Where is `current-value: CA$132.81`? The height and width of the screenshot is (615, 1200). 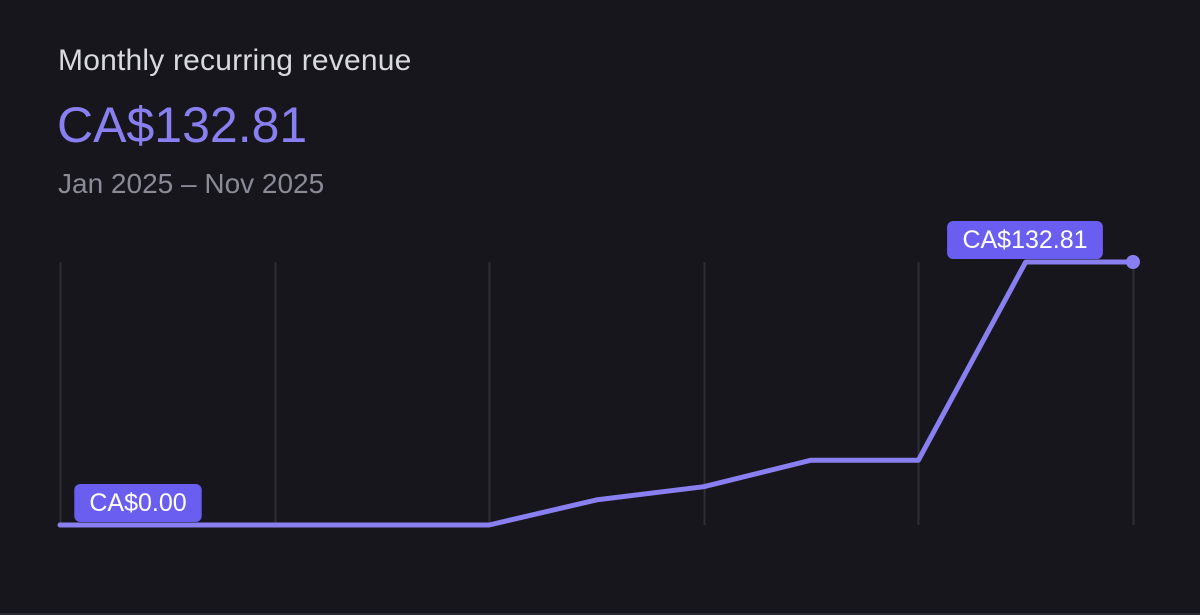
current-value: CA$132.81 is located at coordinates (182, 125).